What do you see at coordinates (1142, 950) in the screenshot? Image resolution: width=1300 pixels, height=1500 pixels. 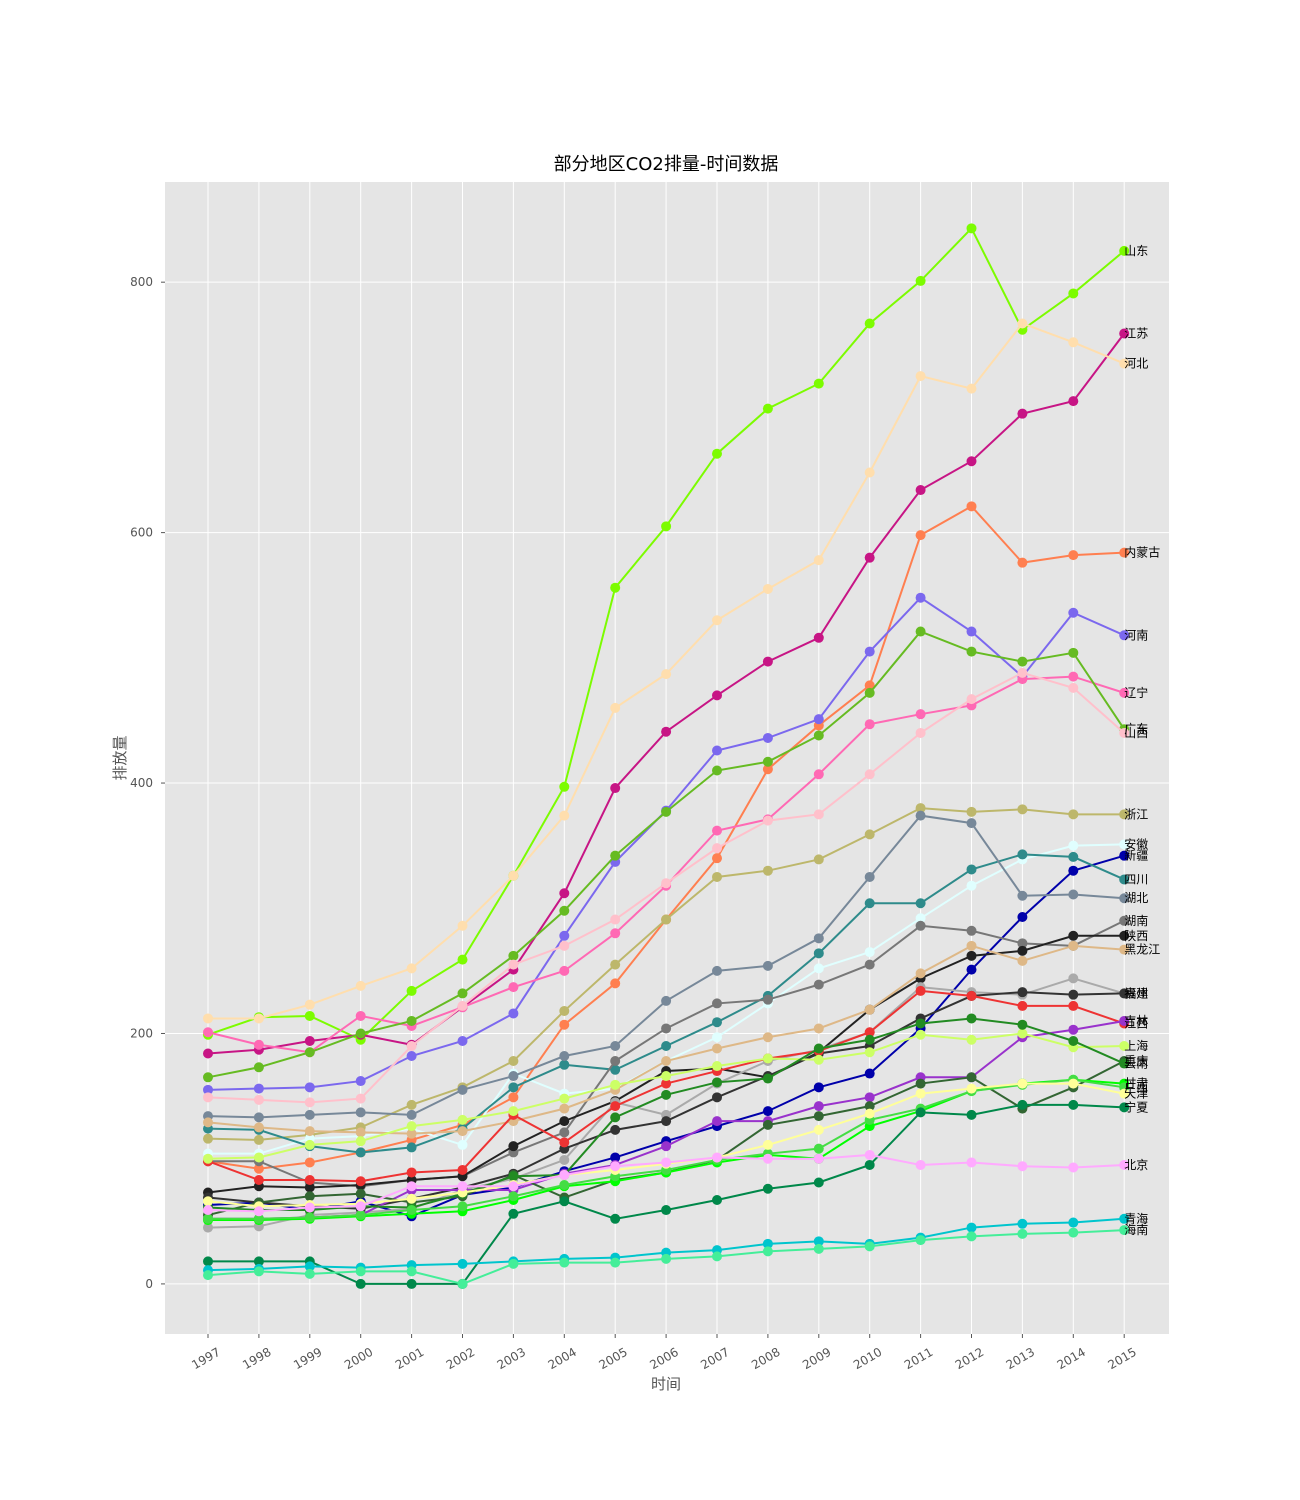 I see `series-end-label: 黑龙江` at bounding box center [1142, 950].